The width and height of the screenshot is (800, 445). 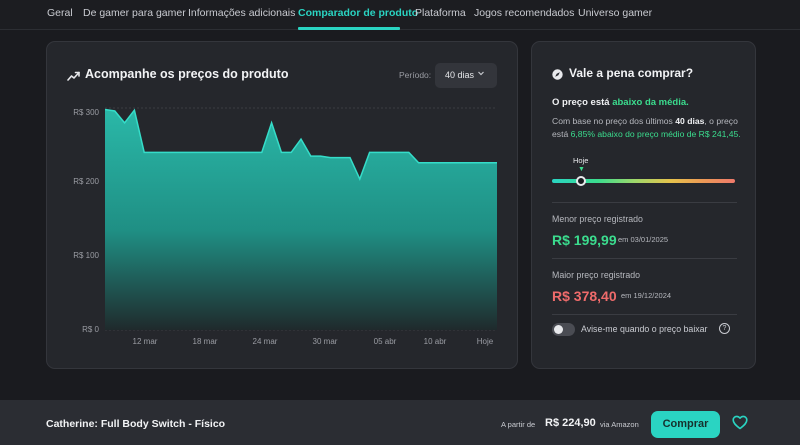 I want to click on y-tick-label: R$ 0, so click(x=90, y=329).